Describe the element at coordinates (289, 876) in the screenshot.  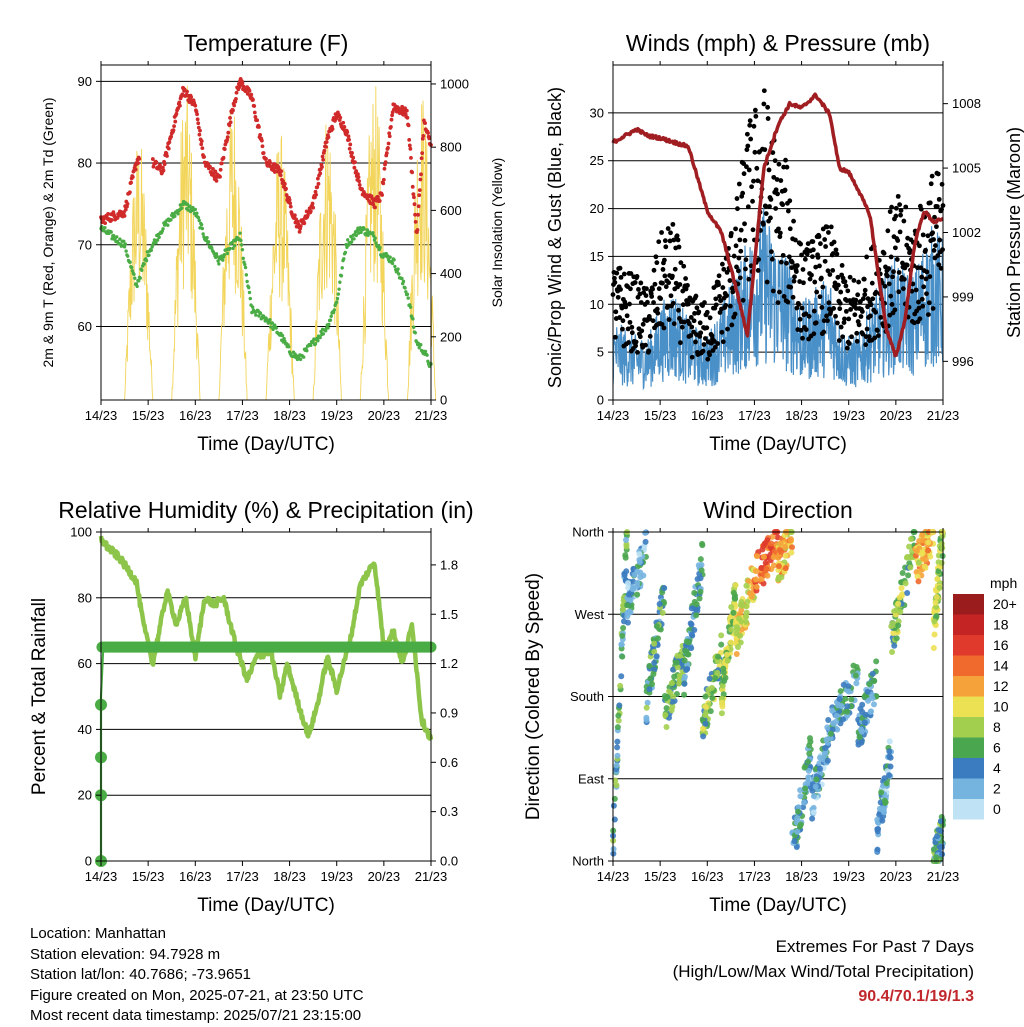
I see `humidity-x-tick-label: 18/23` at that location.